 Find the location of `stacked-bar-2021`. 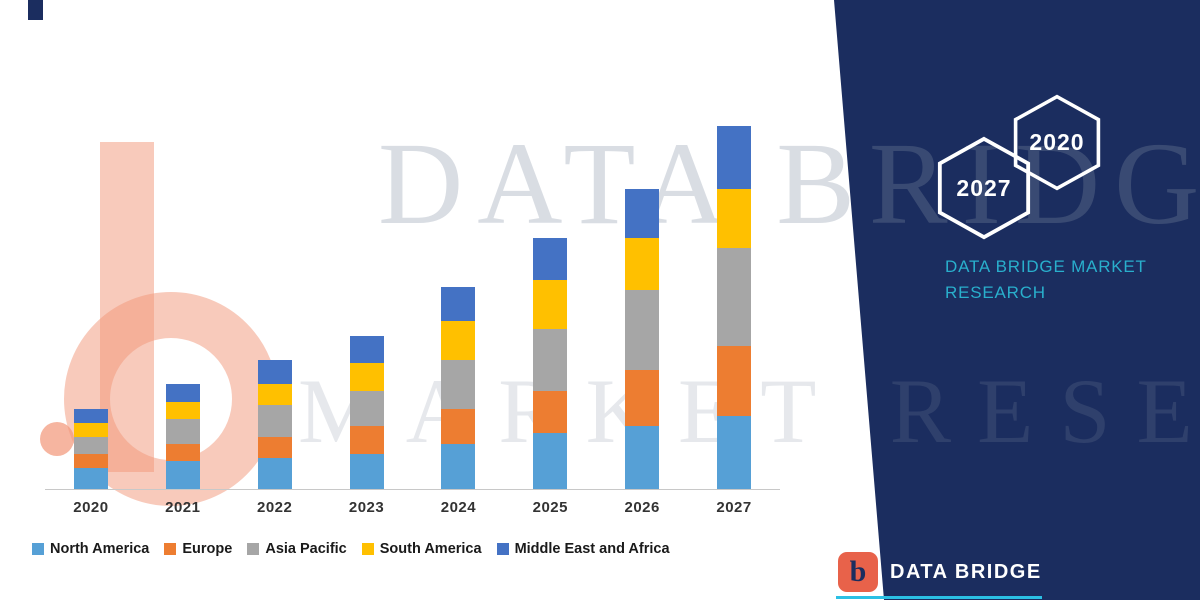

stacked-bar-2021 is located at coordinates (182, 436).